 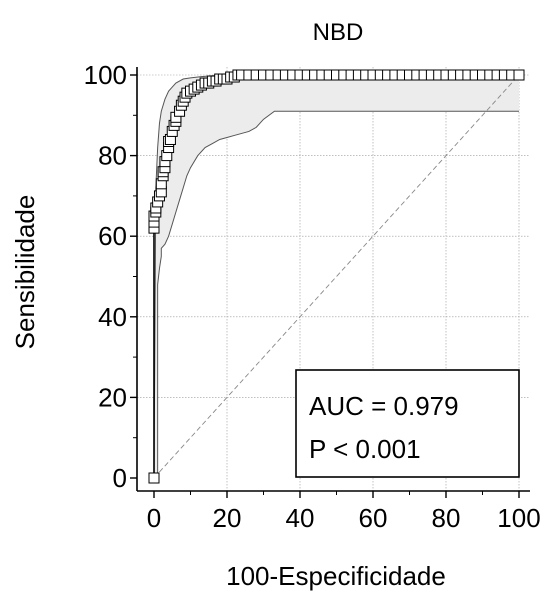 I want to click on x-tick-label: 100, so click(x=518, y=518).